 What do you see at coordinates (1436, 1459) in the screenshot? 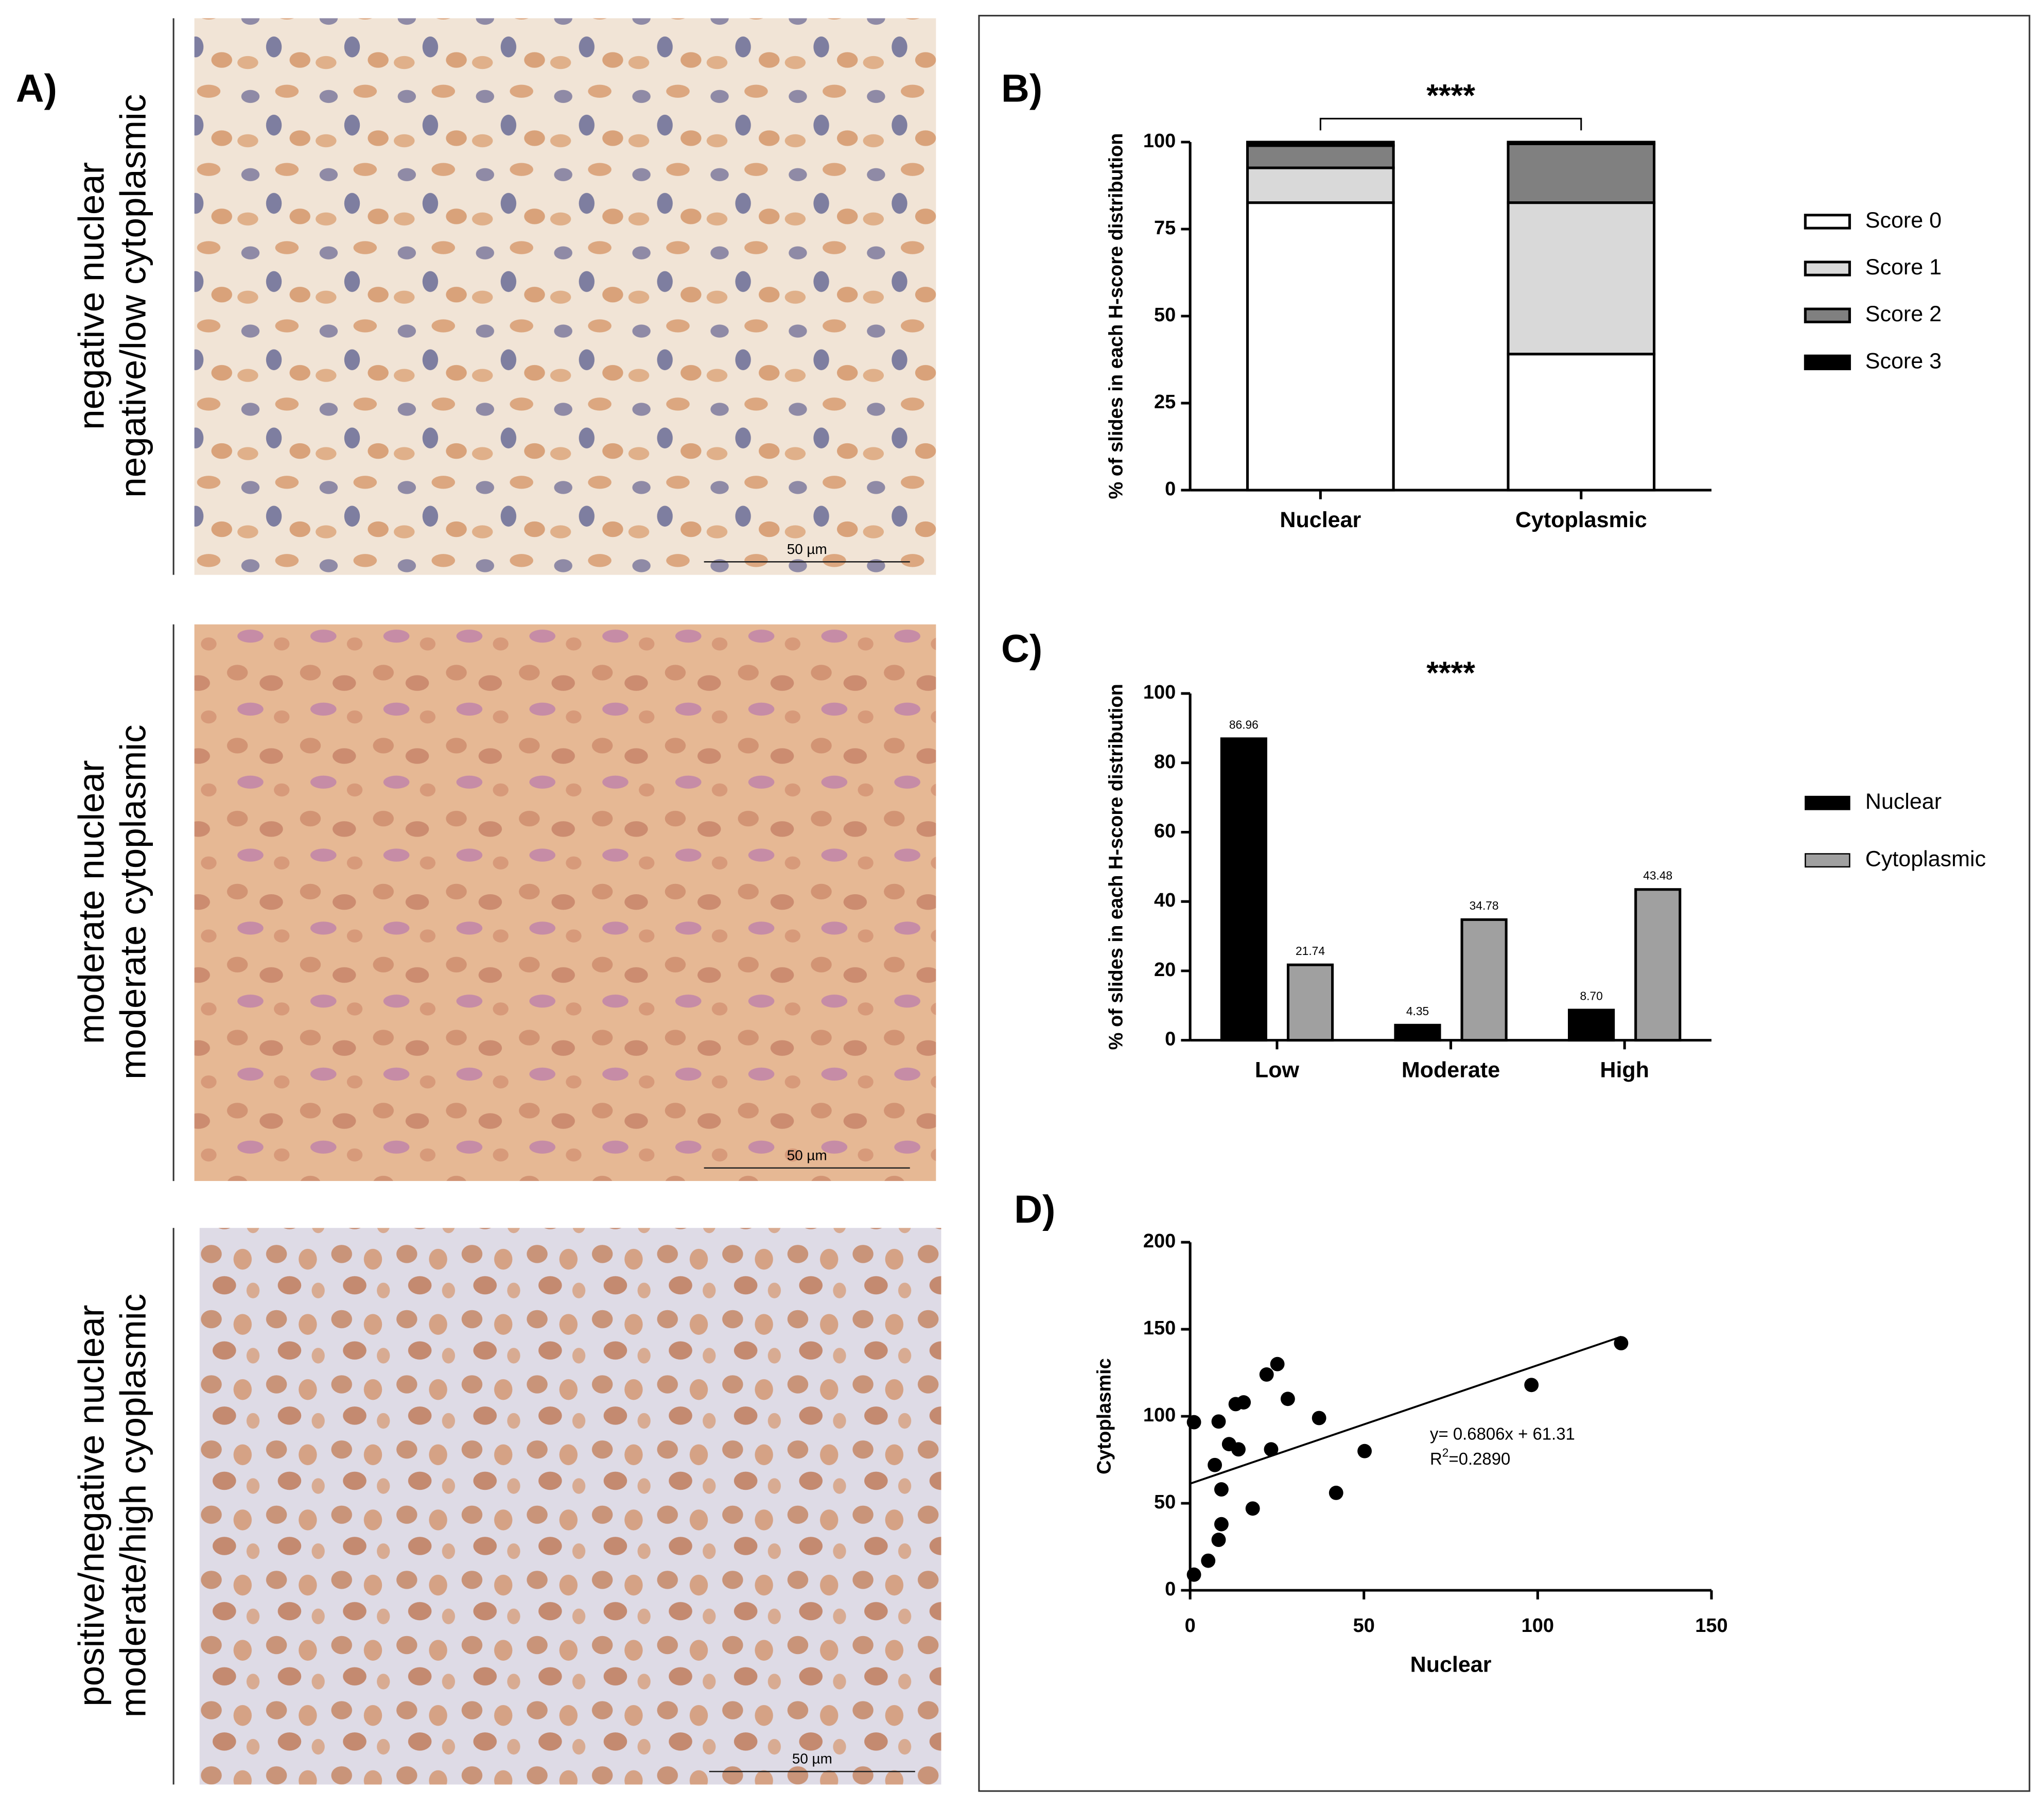
I see `r-squared-base: R` at bounding box center [1436, 1459].